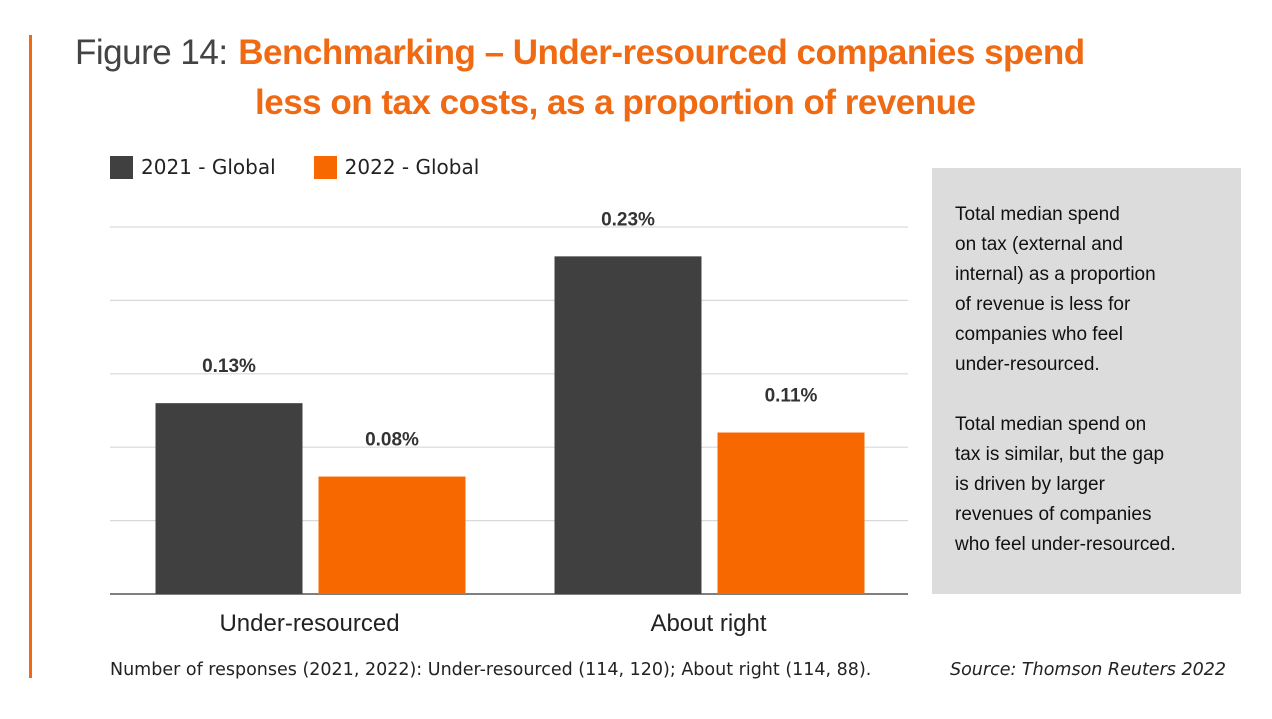 This screenshot has height=719, width=1272. Describe the element at coordinates (325, 167) in the screenshot. I see `legend-swatch-2022` at that location.